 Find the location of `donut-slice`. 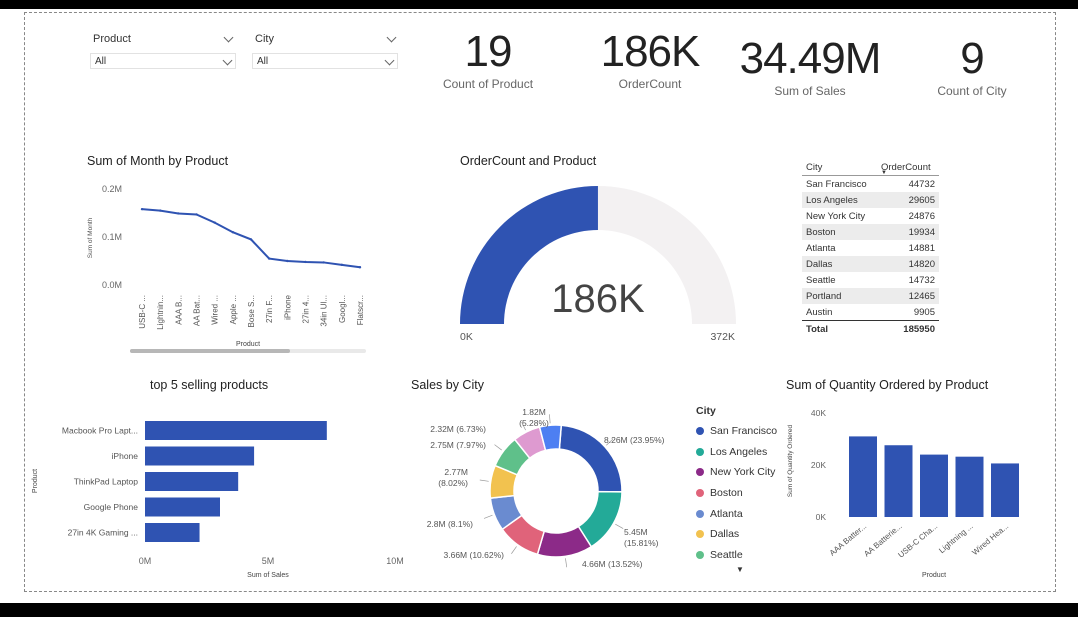

donut-slice is located at coordinates (550, 438).